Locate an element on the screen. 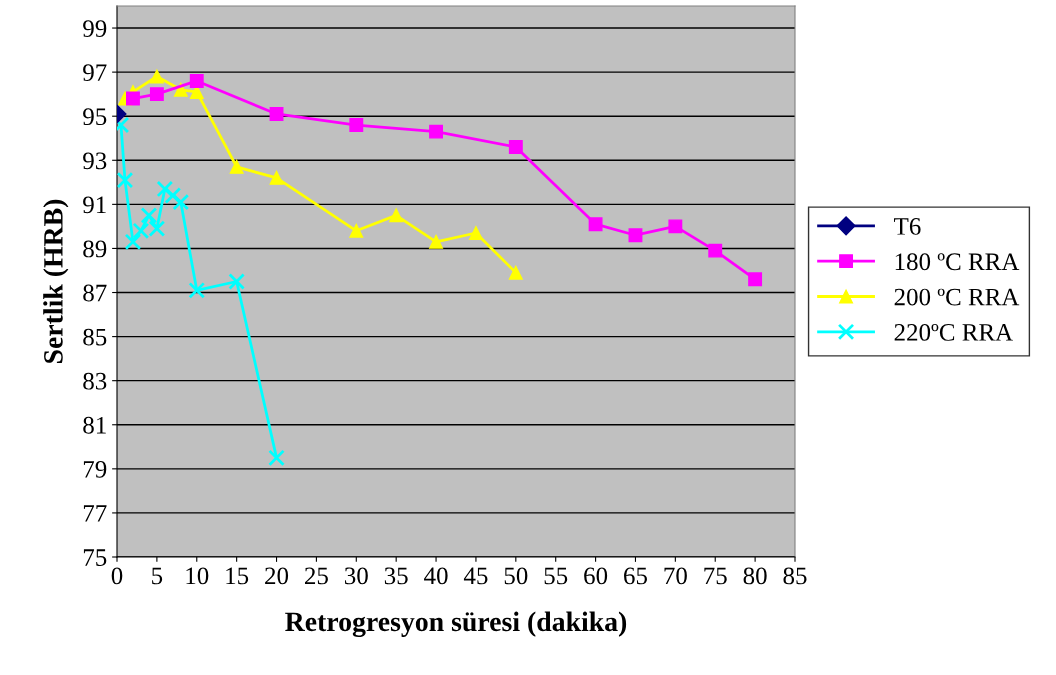 This screenshot has width=1056, height=675. x-tick-label: 65 is located at coordinates (635, 576).